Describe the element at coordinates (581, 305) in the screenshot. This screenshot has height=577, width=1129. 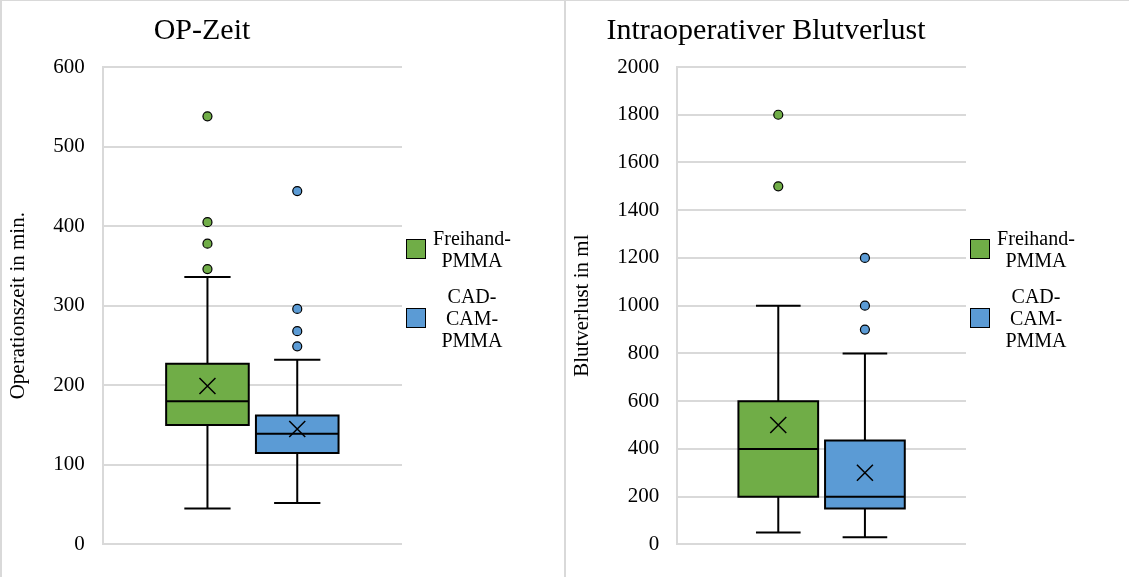
I see `y-axis-title: Blutverlust in ml` at that location.